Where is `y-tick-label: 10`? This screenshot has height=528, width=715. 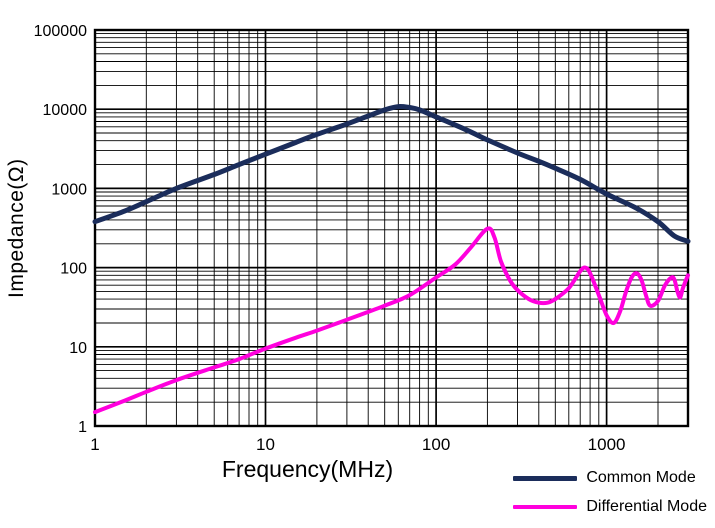 y-tick-label: 10 is located at coordinates (78, 348).